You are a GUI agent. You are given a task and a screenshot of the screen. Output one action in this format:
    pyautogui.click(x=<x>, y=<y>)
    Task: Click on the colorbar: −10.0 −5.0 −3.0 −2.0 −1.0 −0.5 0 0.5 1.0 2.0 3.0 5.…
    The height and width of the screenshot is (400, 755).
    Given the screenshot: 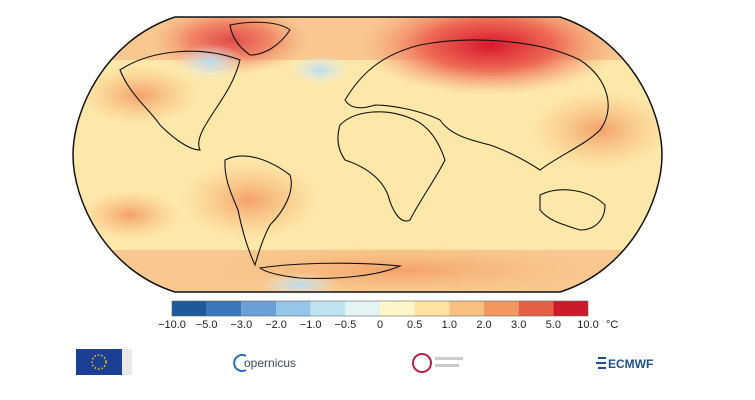 What is the action you would take?
    pyautogui.click(x=388, y=315)
    